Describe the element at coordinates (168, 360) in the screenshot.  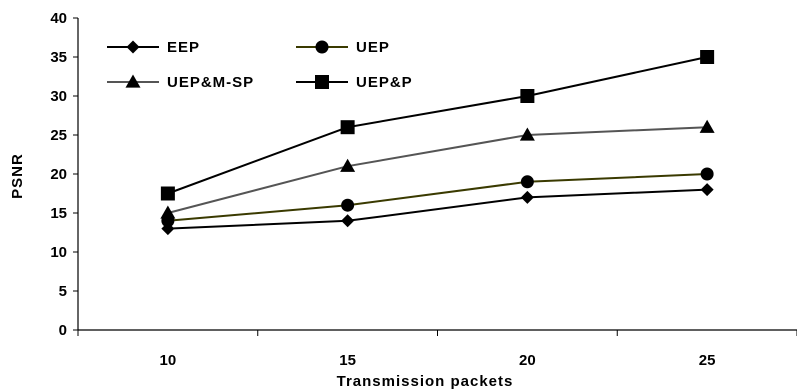
I see `x-tick-label: 10` at that location.